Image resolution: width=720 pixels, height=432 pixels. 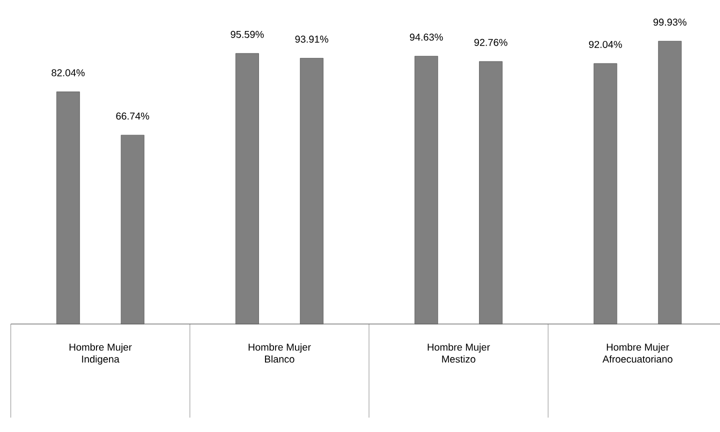 What do you see at coordinates (669, 22) in the screenshot?
I see `data-label: 99.93%` at bounding box center [669, 22].